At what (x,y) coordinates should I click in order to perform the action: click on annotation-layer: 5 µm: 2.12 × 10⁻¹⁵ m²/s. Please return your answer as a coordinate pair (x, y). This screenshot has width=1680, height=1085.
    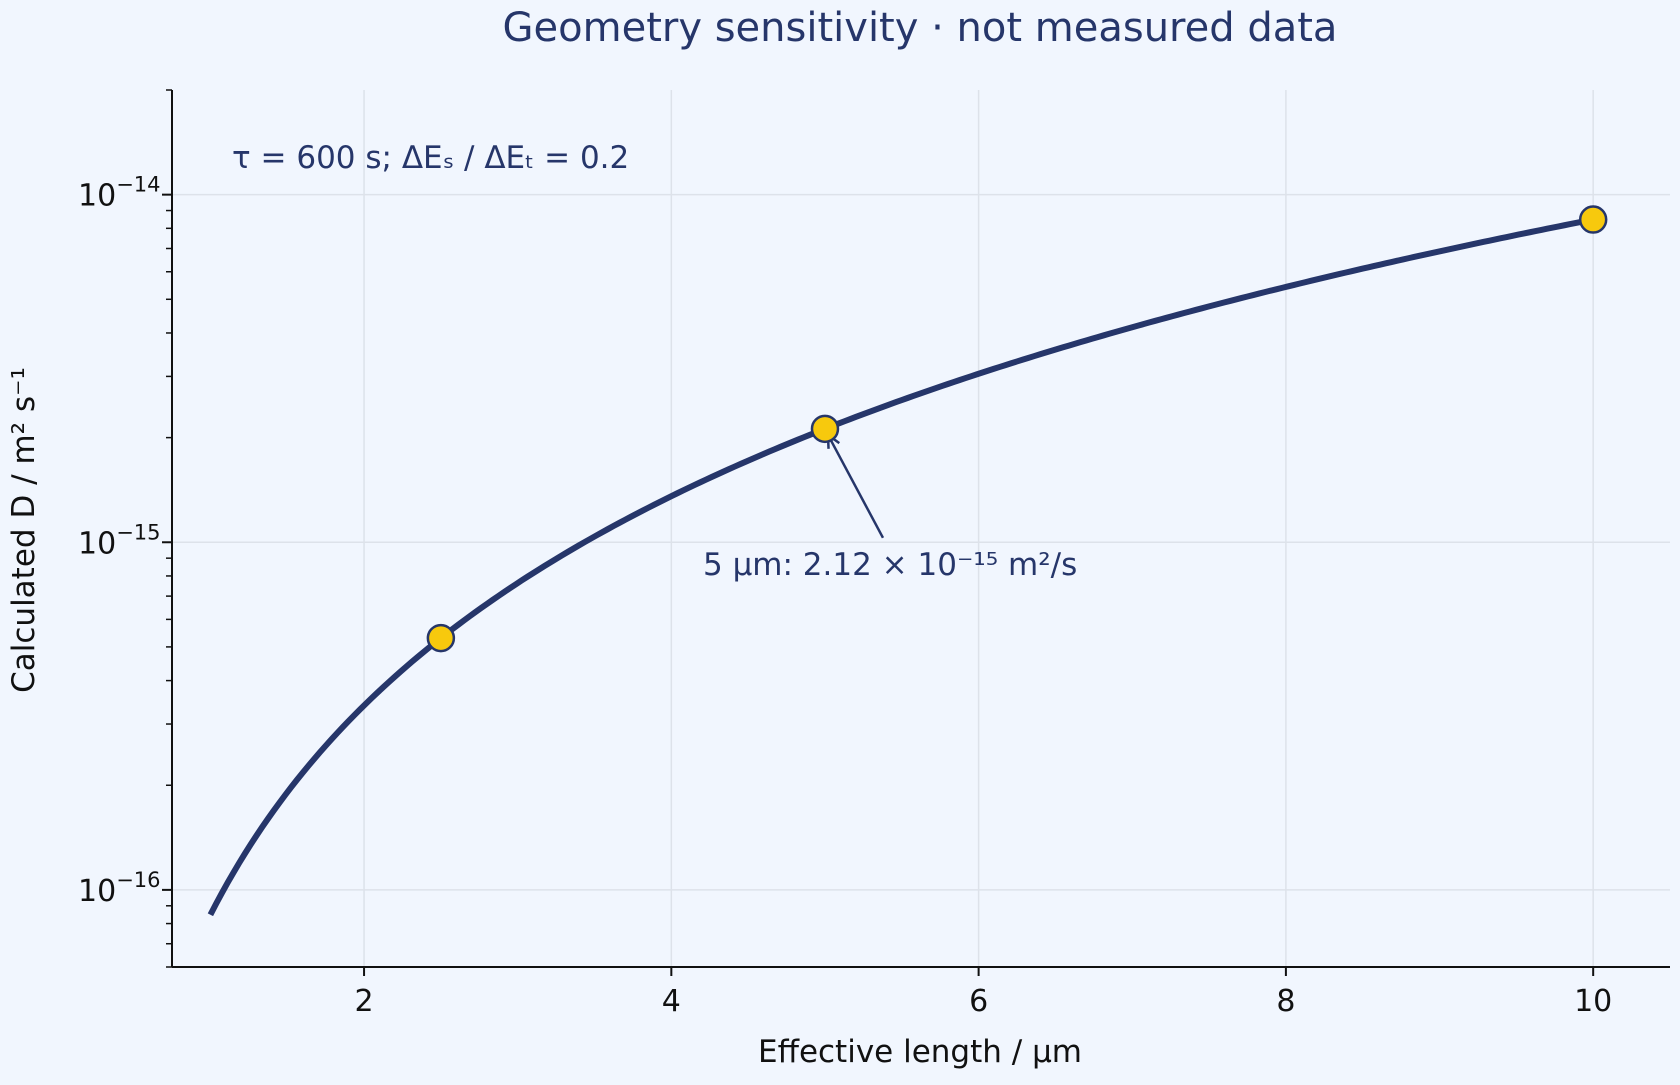
    Looking at the image, I should click on (890, 507).